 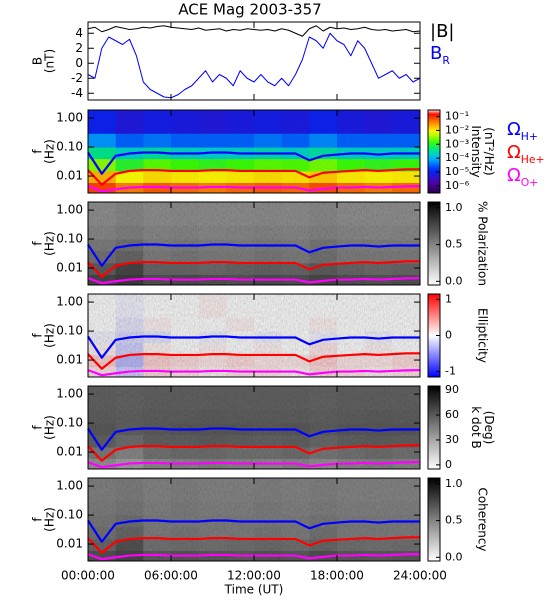 What do you see at coordinates (337, 576) in the screenshot?
I see `x-tick-label: 18:00:00` at bounding box center [337, 576].